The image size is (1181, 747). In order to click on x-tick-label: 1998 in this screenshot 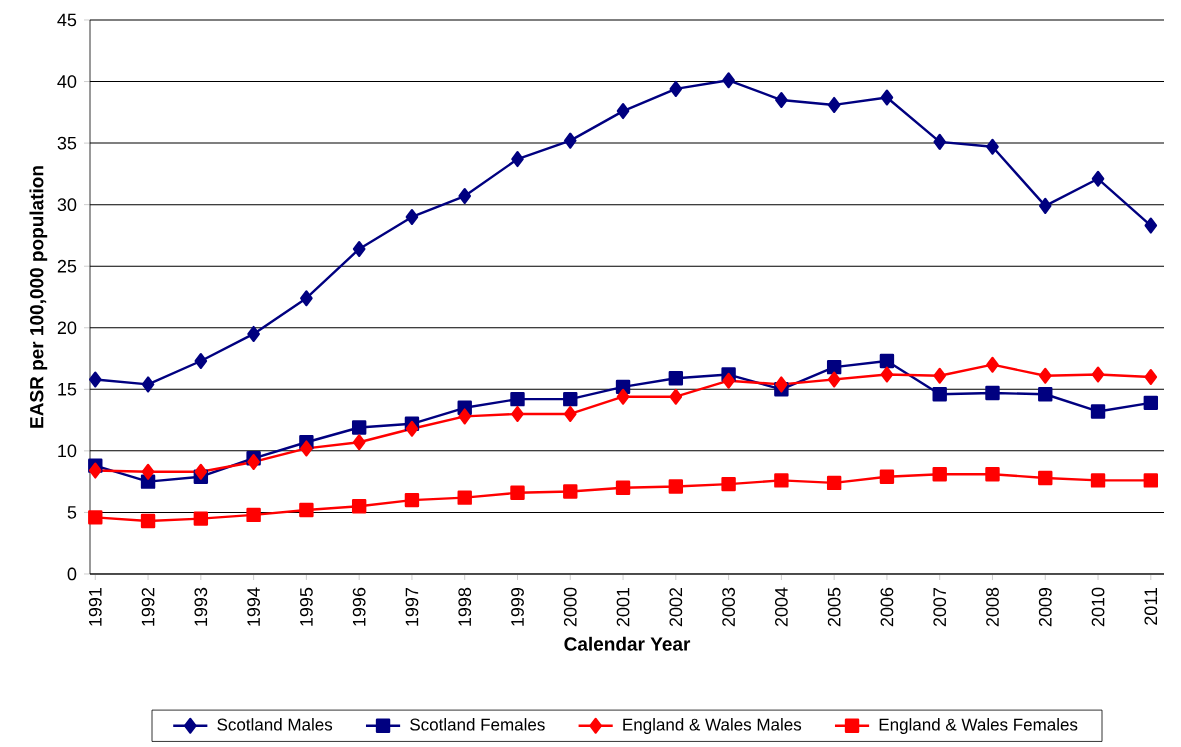, I will do `click(465, 606)`.